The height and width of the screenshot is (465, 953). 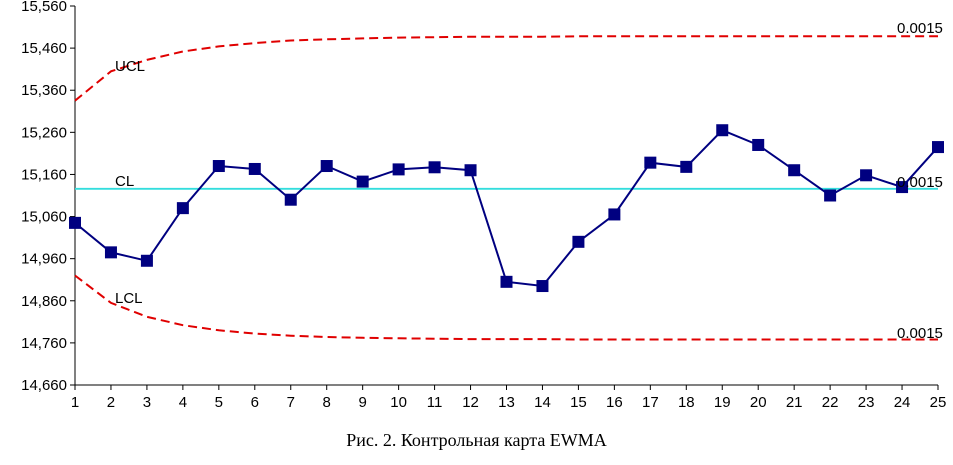 What do you see at coordinates (506, 307) in the screenshot?
I see `lcl-line` at bounding box center [506, 307].